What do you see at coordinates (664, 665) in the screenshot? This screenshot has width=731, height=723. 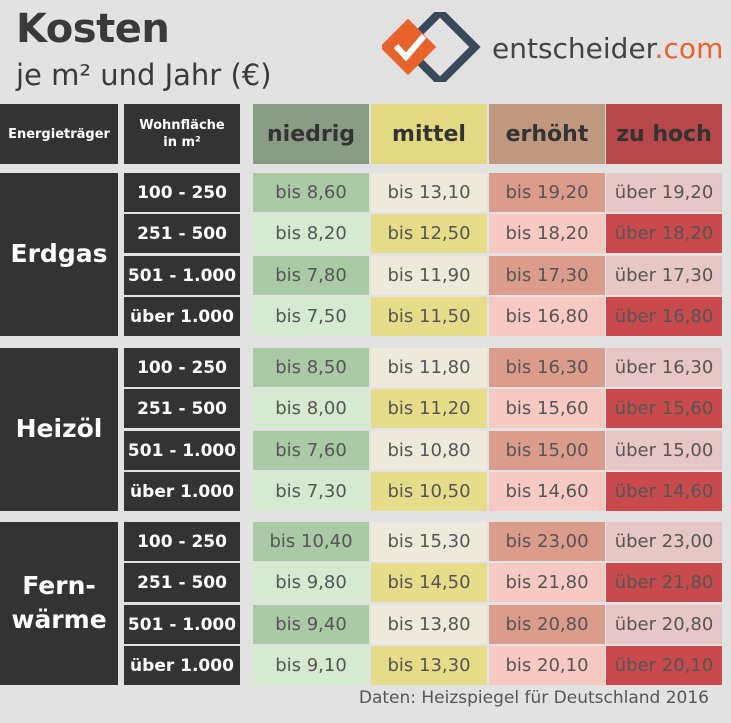 I see `cost-cell: über 20,10` at bounding box center [664, 665].